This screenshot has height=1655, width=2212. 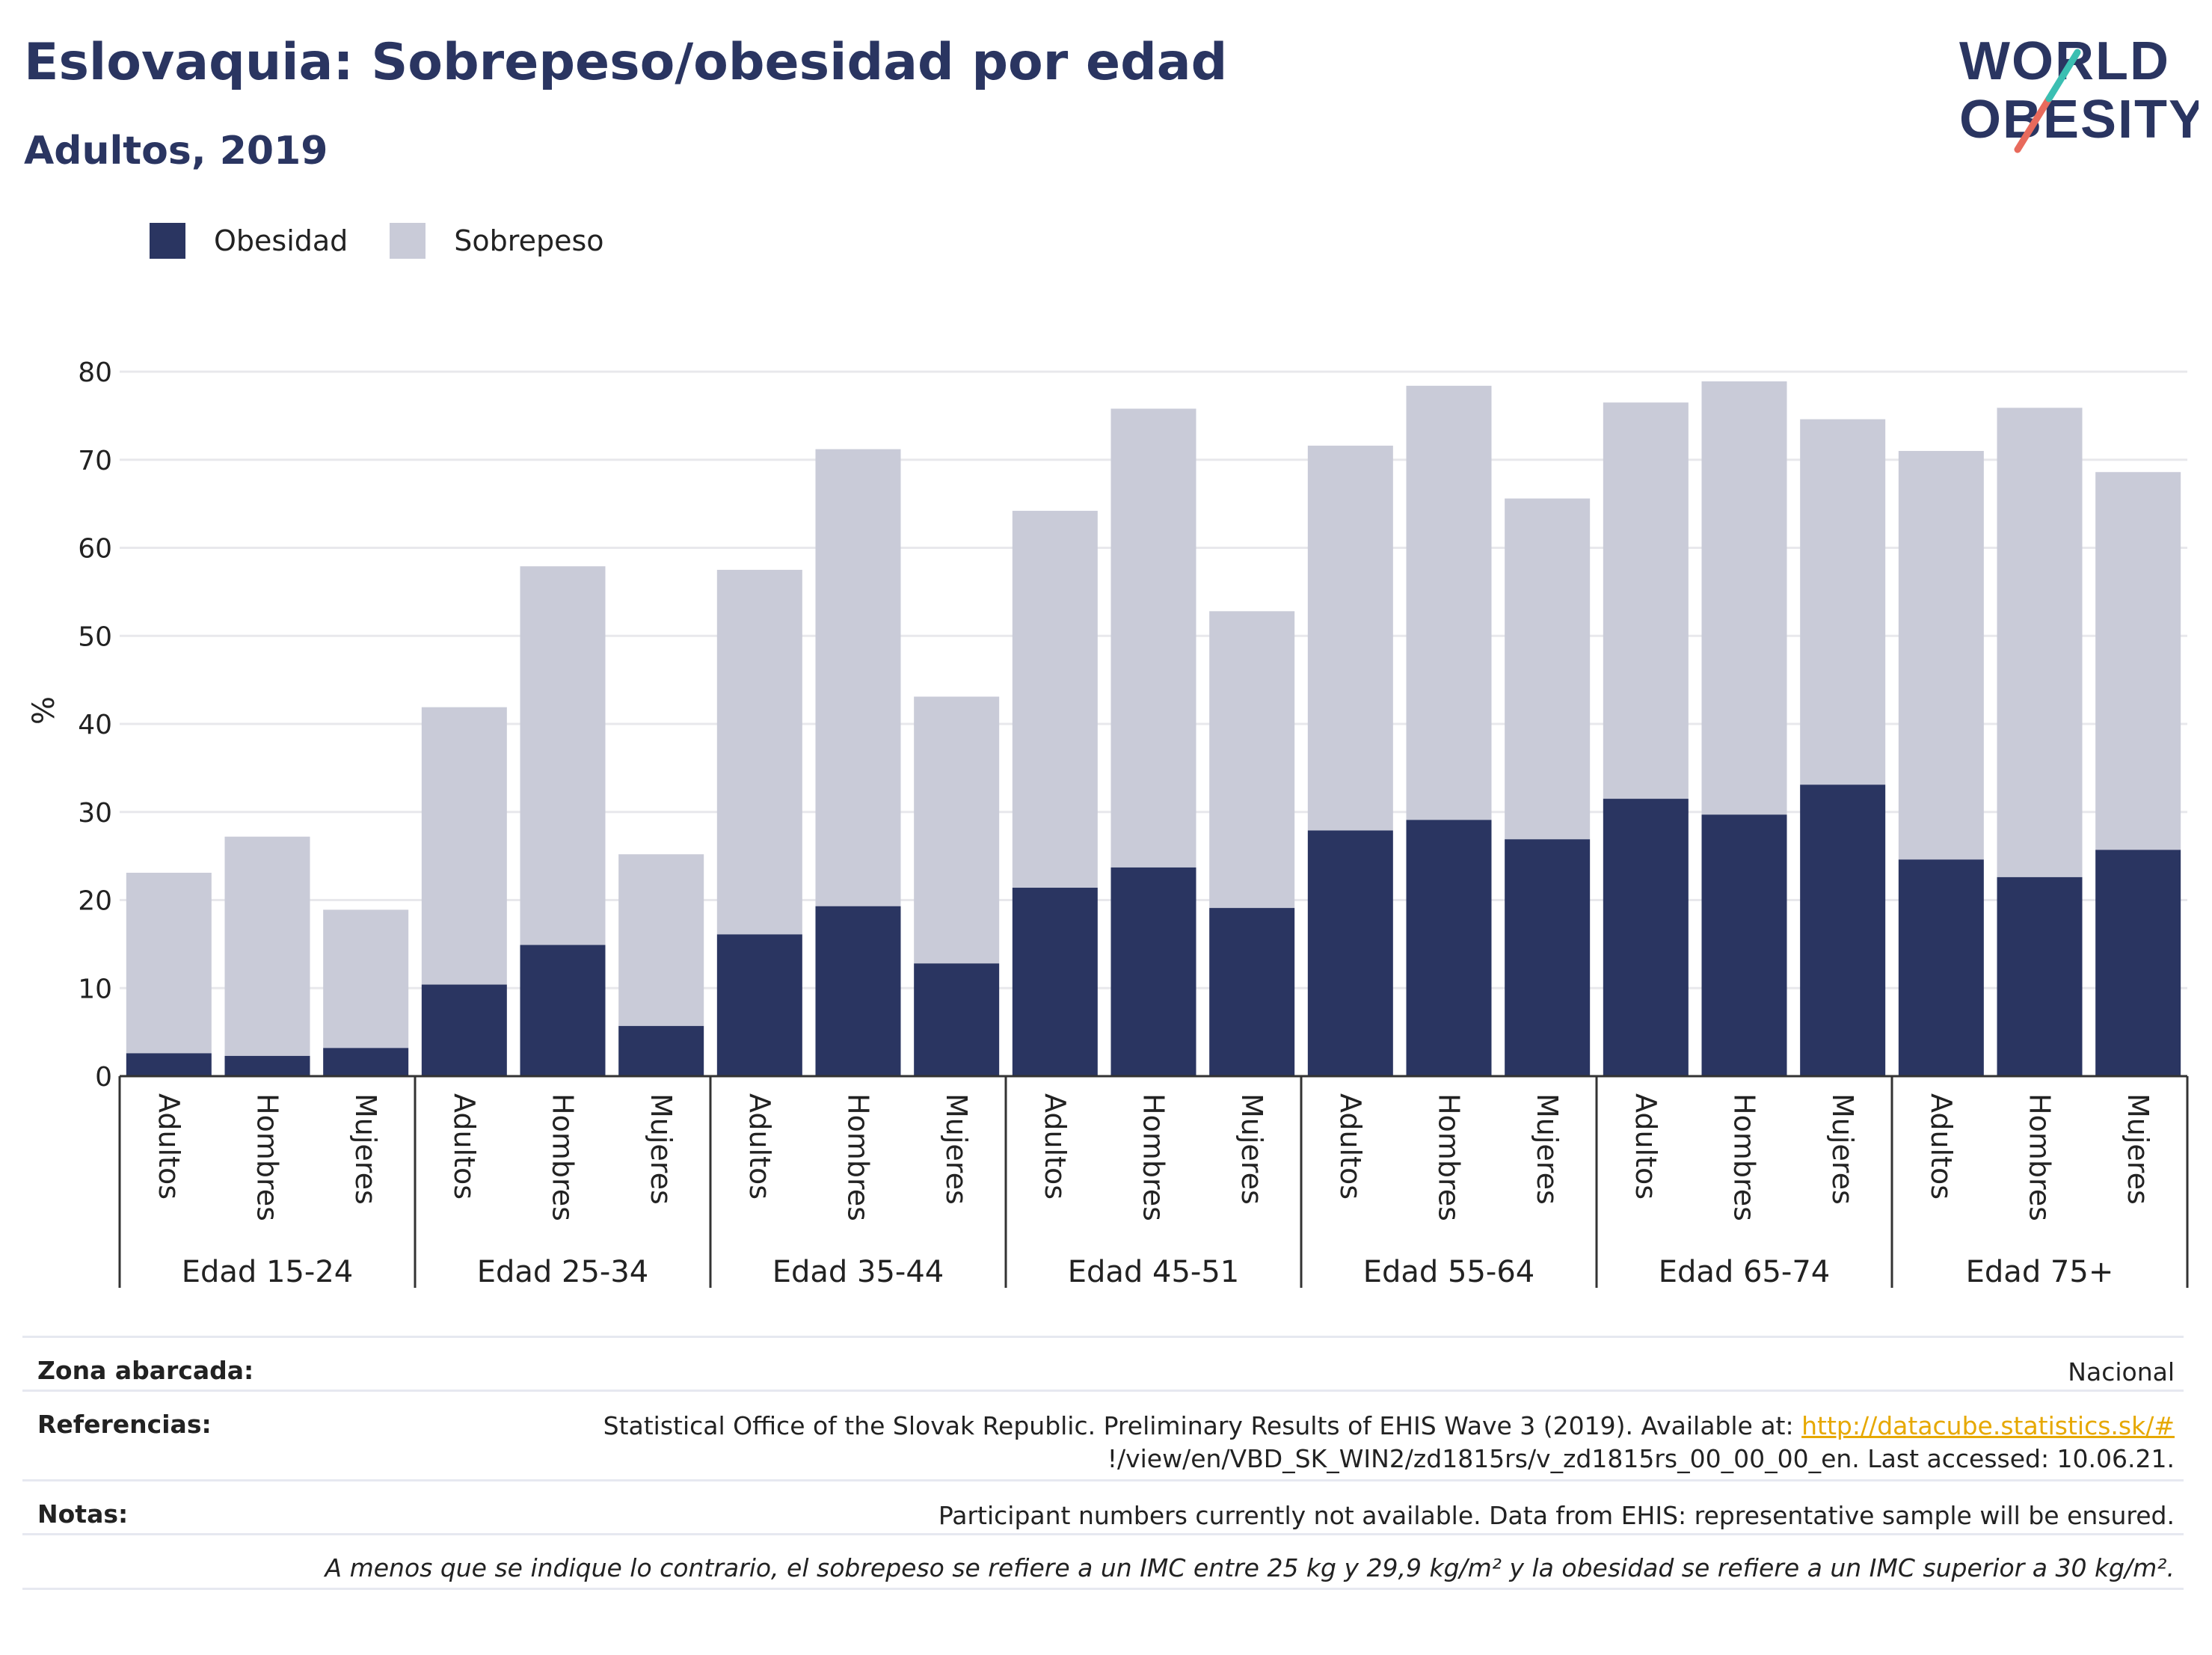 I want to click on y-axis-label: %, so click(x=44, y=710).